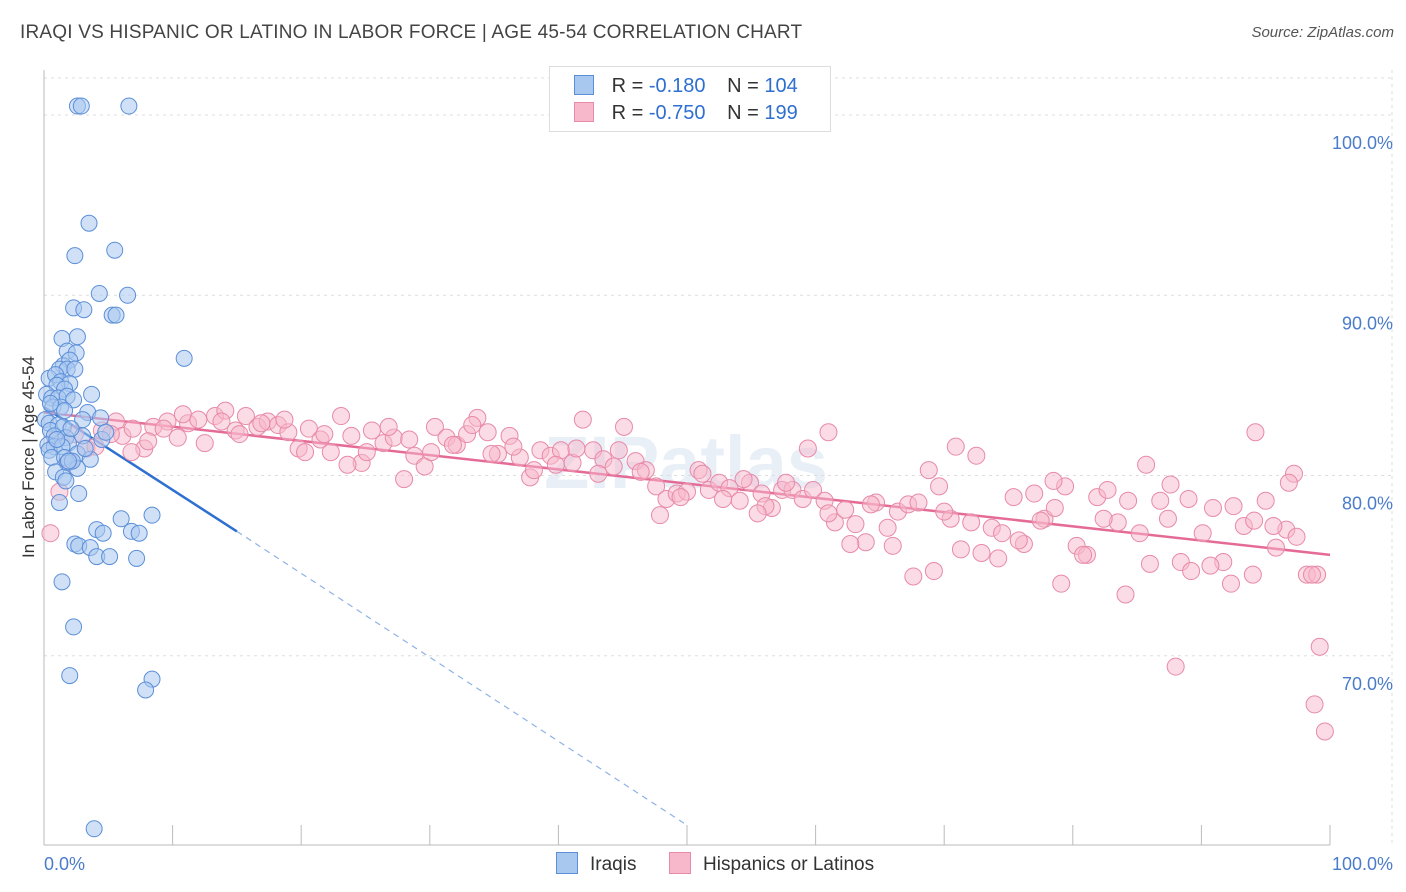 The height and width of the screenshot is (892, 1406). I want to click on legend-row-iraqis: R = -0.180 N = 104, so click(686, 88).